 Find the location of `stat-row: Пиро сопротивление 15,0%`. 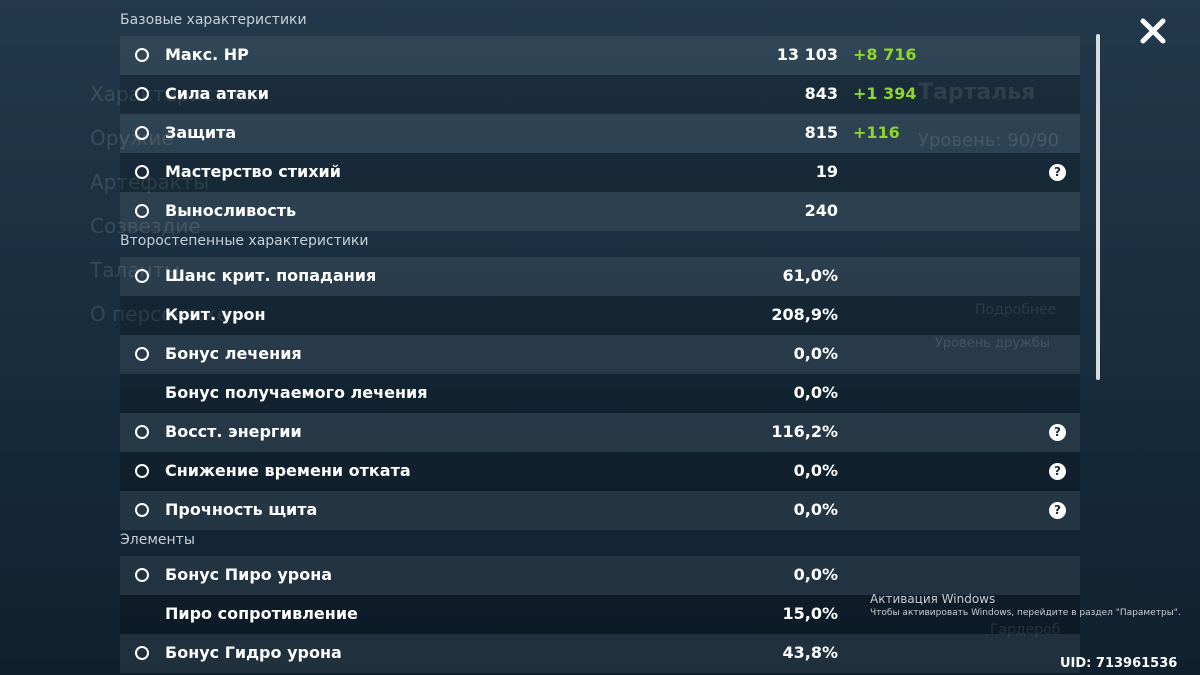

stat-row: Пиро сопротивление 15,0% is located at coordinates (600, 614).